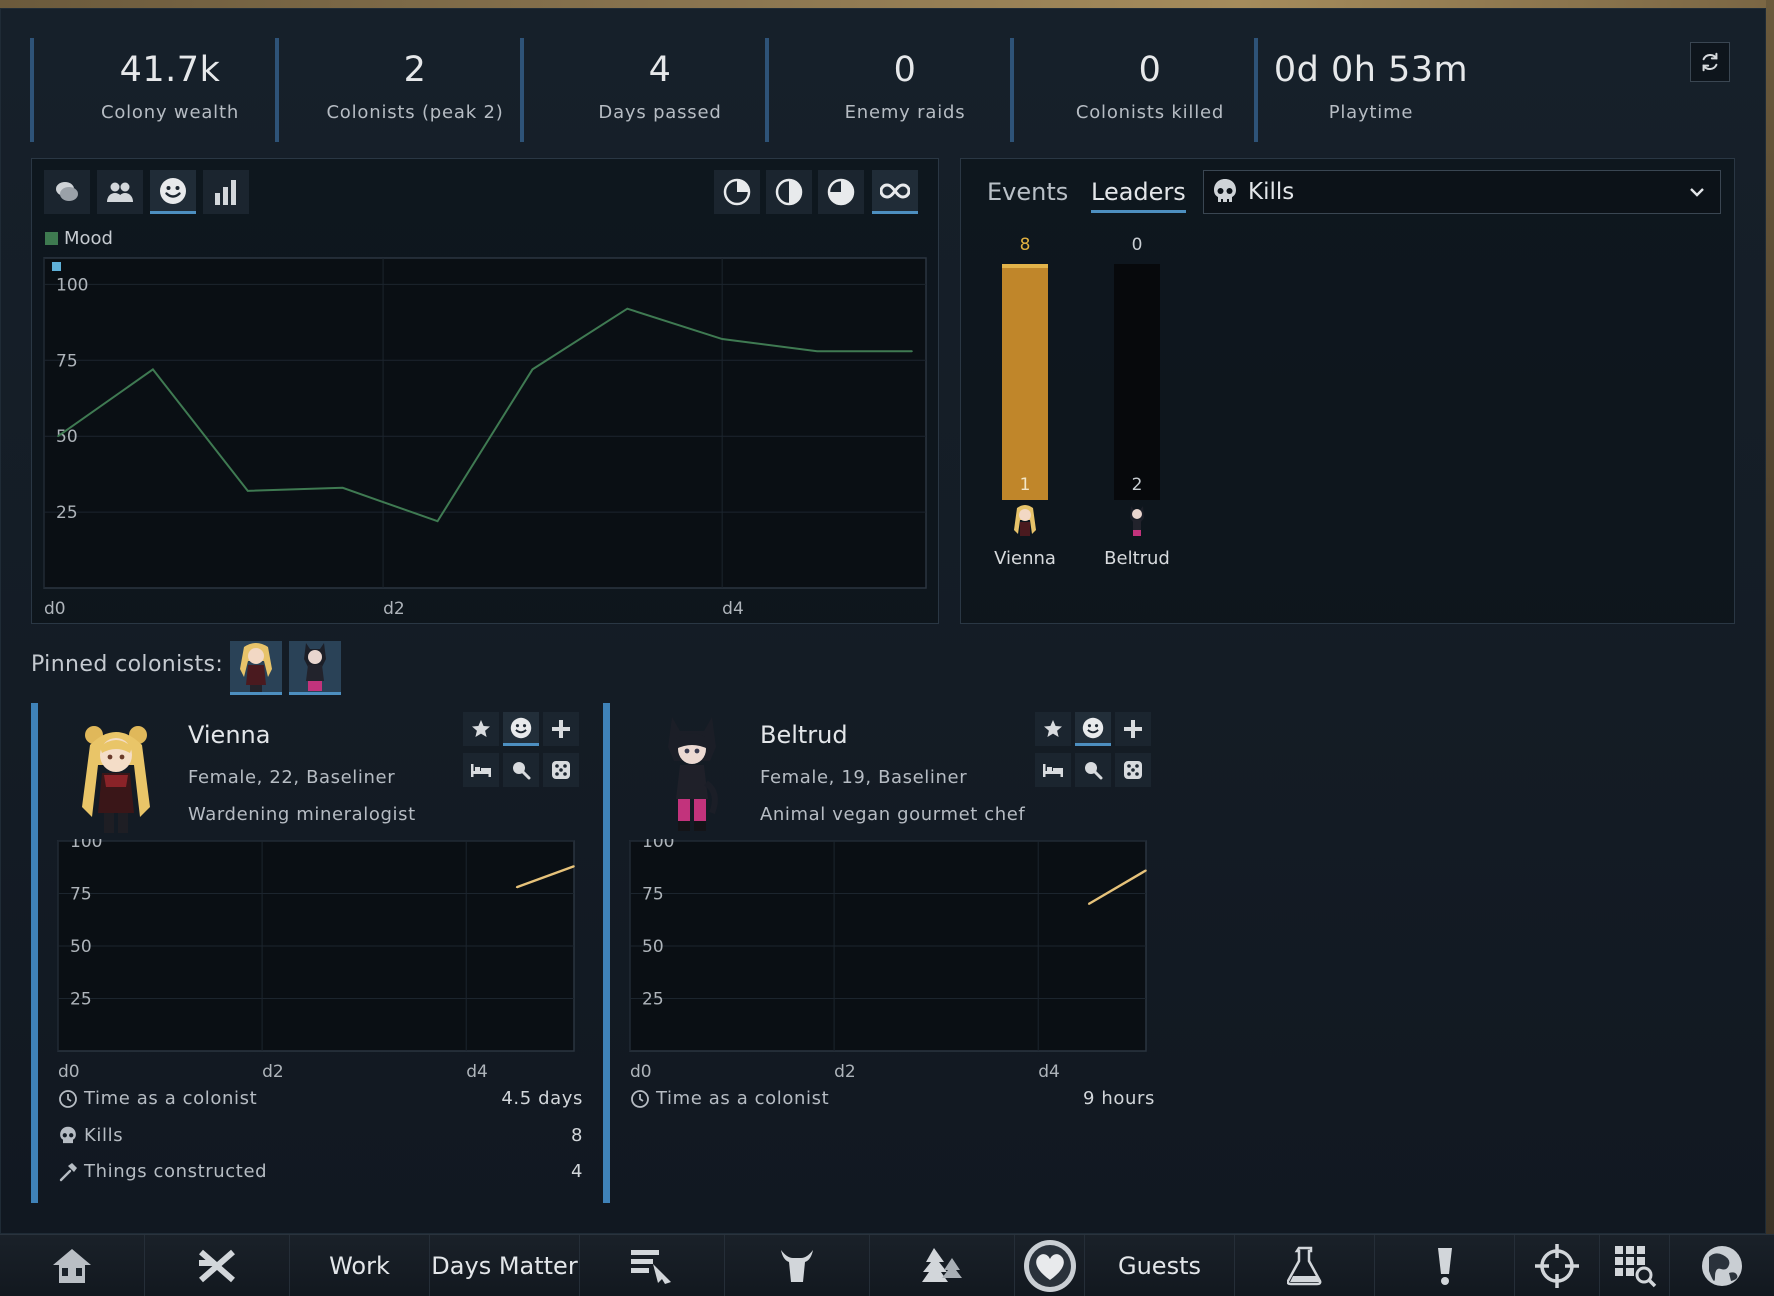  Describe the element at coordinates (1160, 1265) in the screenshot. I see `tab-guests: Guests` at that location.